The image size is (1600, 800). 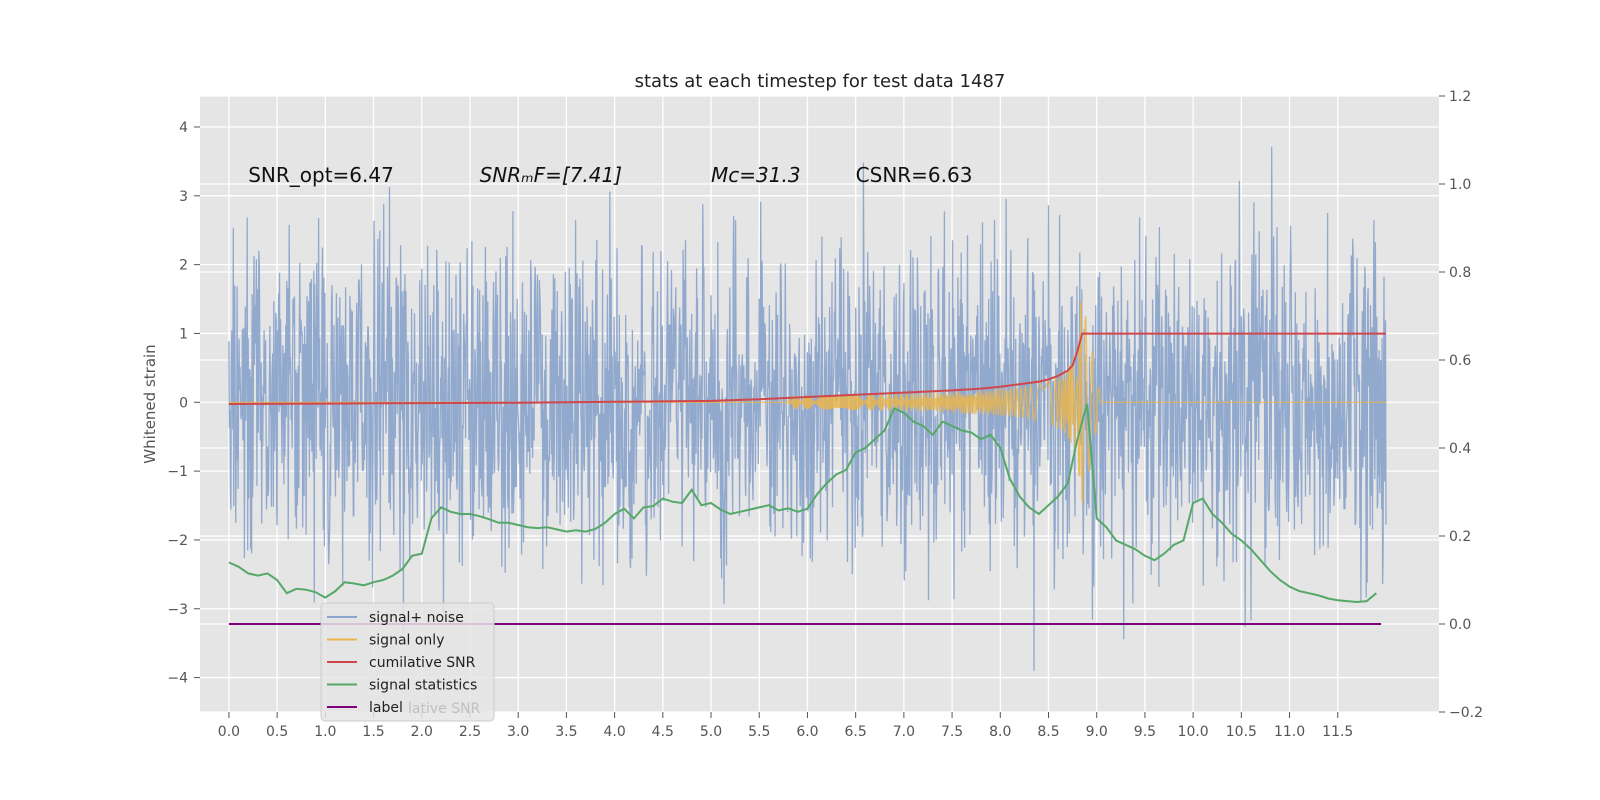 I want to click on y2-tick-label: 0.2, so click(x=1460, y=537).